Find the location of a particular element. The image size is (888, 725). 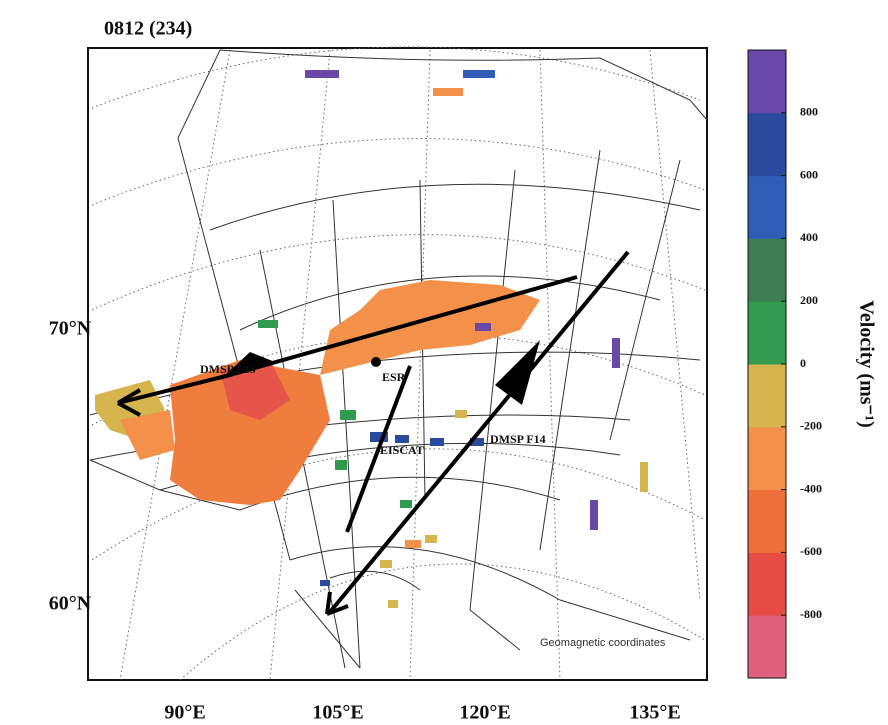

colorbar-tick-label: 400 is located at coordinates (809, 237).